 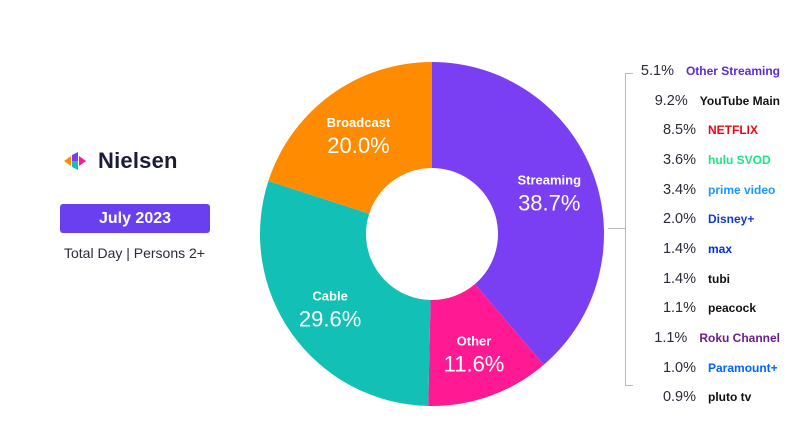 I want to click on platform-row: 1.4% max, so click(x=710, y=249).